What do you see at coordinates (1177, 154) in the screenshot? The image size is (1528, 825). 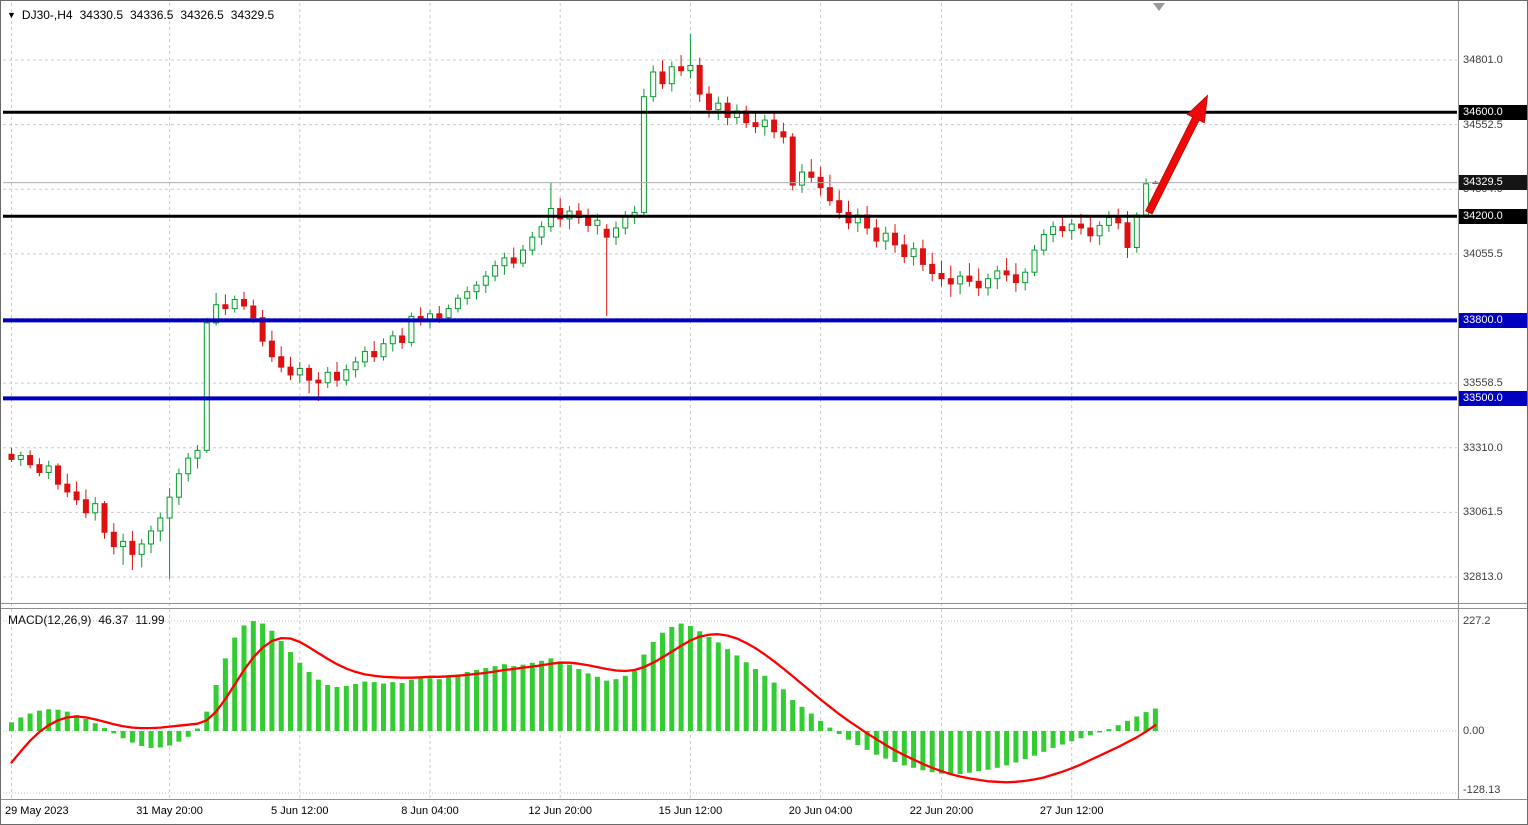 I see `trend-arrow-annotation` at bounding box center [1177, 154].